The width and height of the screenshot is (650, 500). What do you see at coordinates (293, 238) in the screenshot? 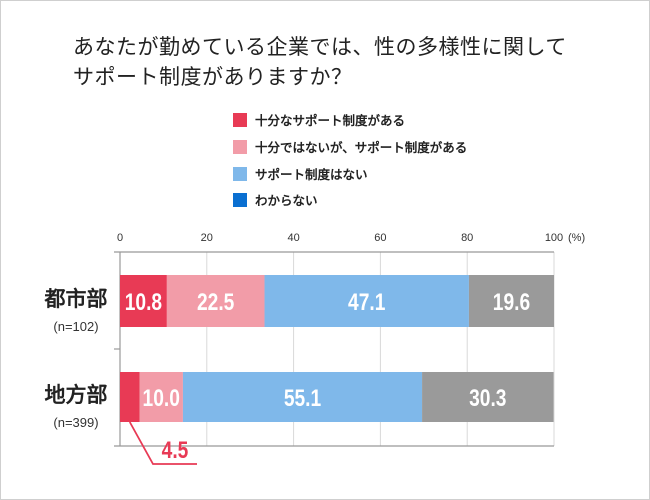
I see `x-tick-label: 40` at bounding box center [293, 238].